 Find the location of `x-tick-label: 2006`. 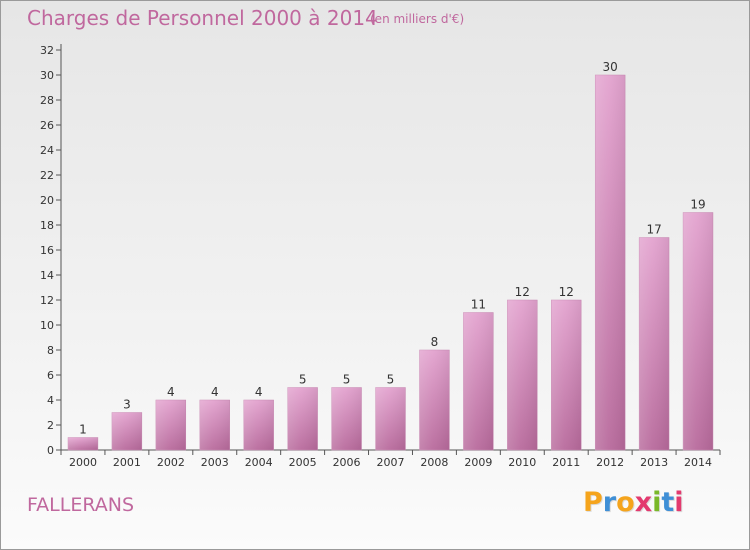

x-tick-label: 2006 is located at coordinates (347, 462).